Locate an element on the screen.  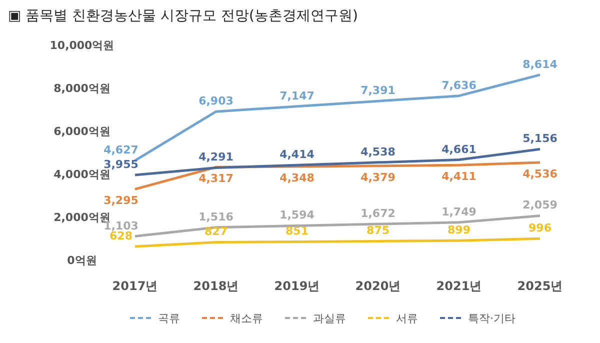
data-label: 4,411 is located at coordinates (459, 177).